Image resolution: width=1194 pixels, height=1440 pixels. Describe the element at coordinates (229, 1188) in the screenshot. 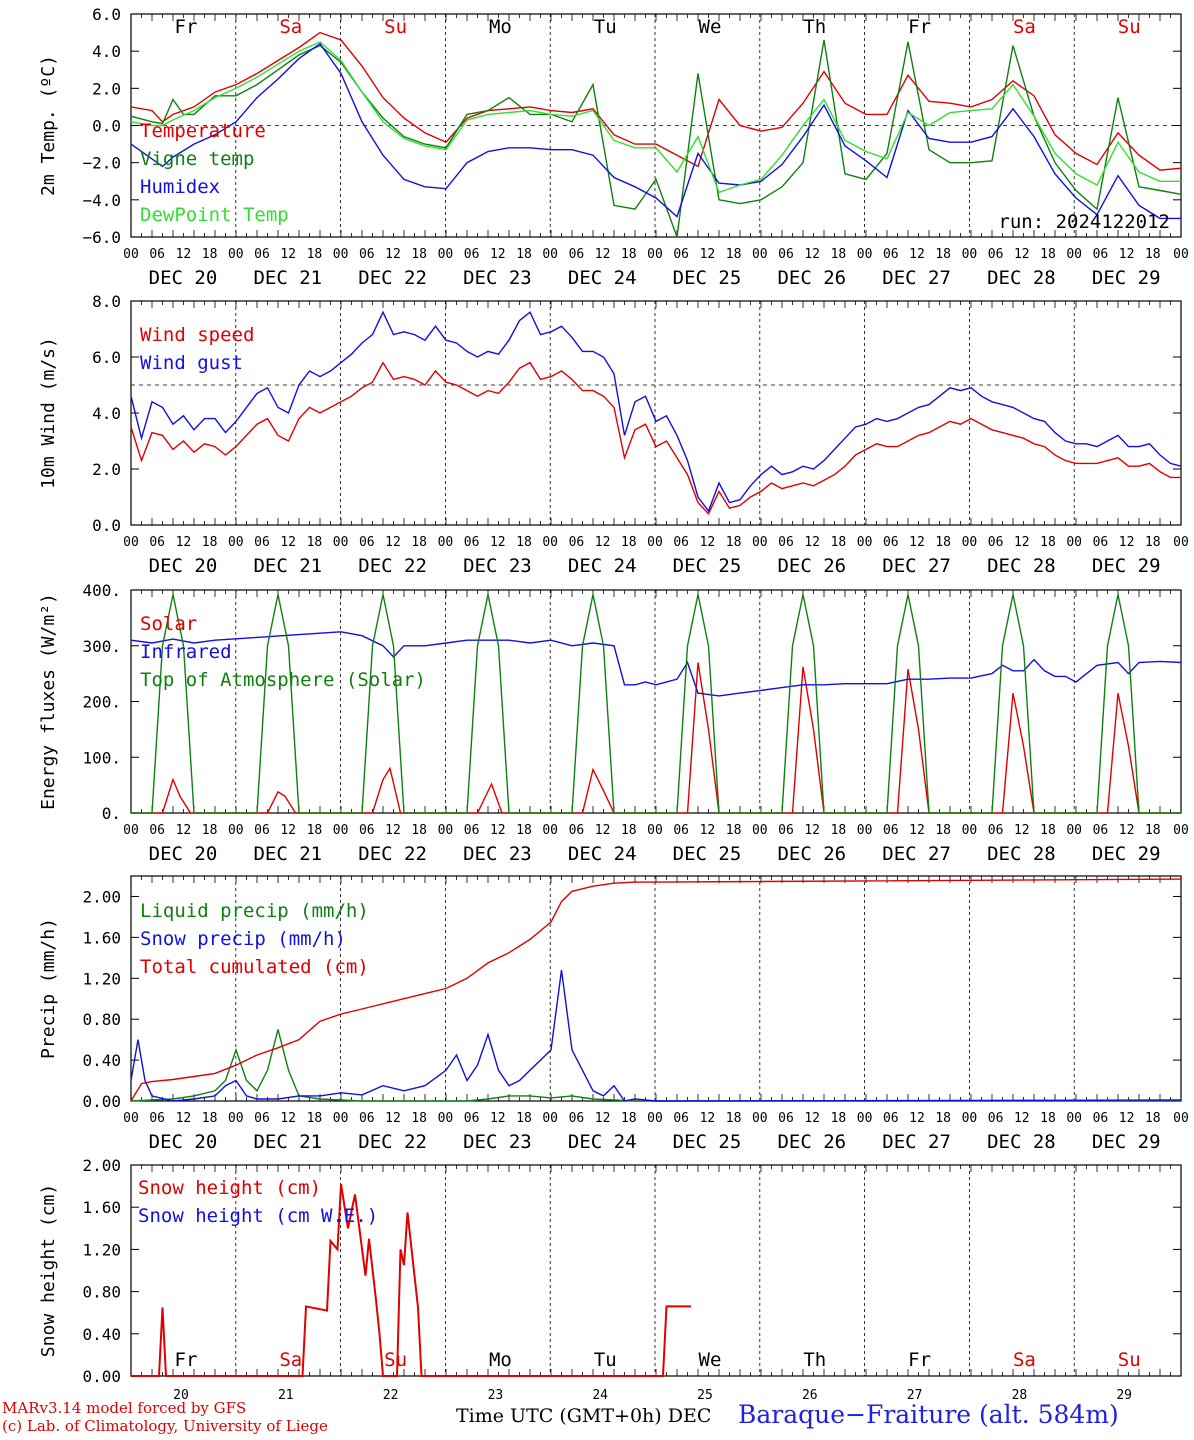

I see `legend-entry: Snow height (cm)` at that location.